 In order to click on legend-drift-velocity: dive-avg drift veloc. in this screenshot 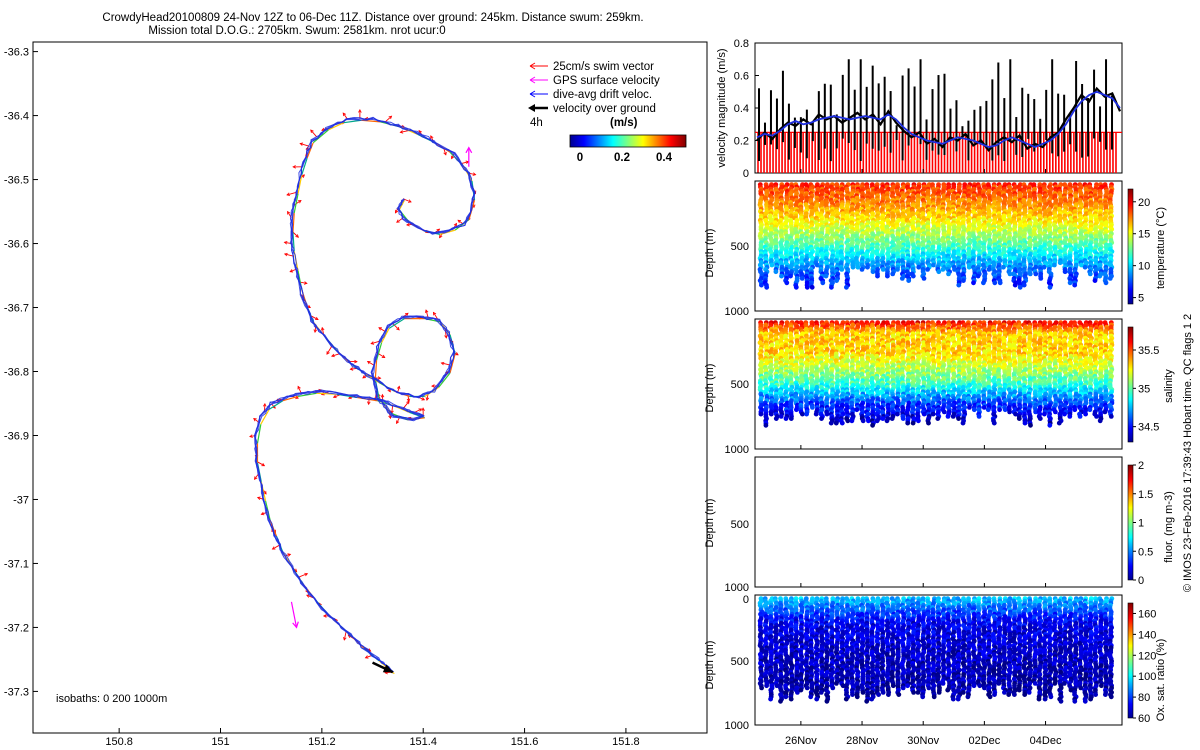, I will do `click(590, 95)`.